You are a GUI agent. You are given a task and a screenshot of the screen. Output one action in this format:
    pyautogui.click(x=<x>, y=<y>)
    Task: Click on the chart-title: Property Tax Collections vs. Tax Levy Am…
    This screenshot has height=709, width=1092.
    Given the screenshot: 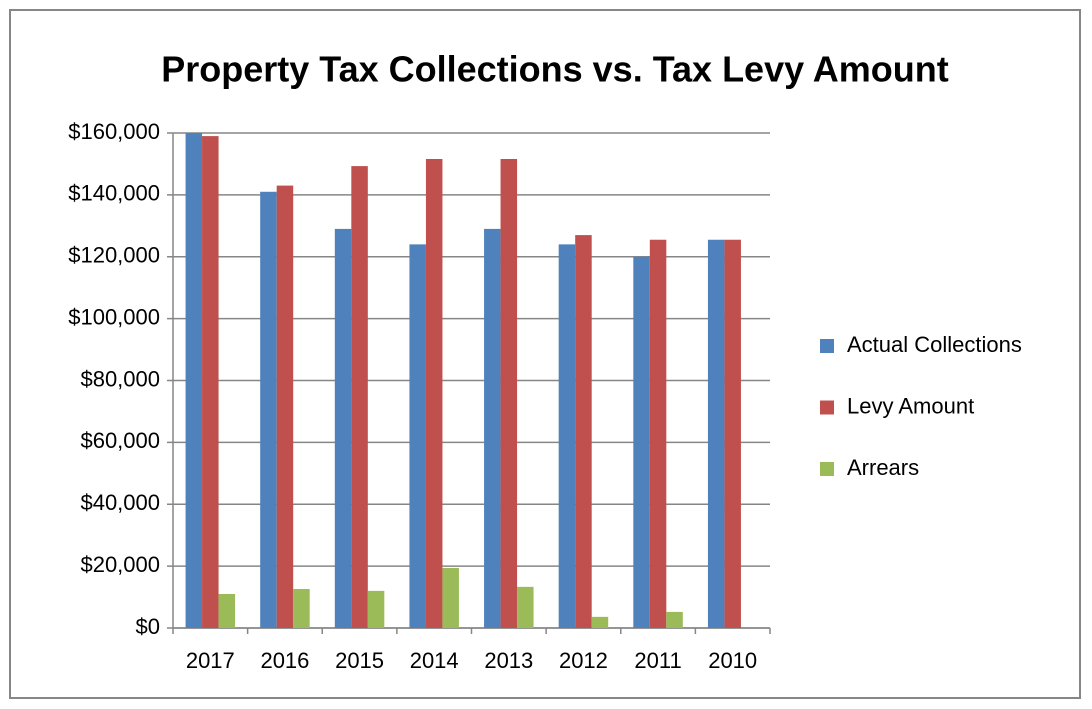 What is the action you would take?
    pyautogui.click(x=555, y=69)
    